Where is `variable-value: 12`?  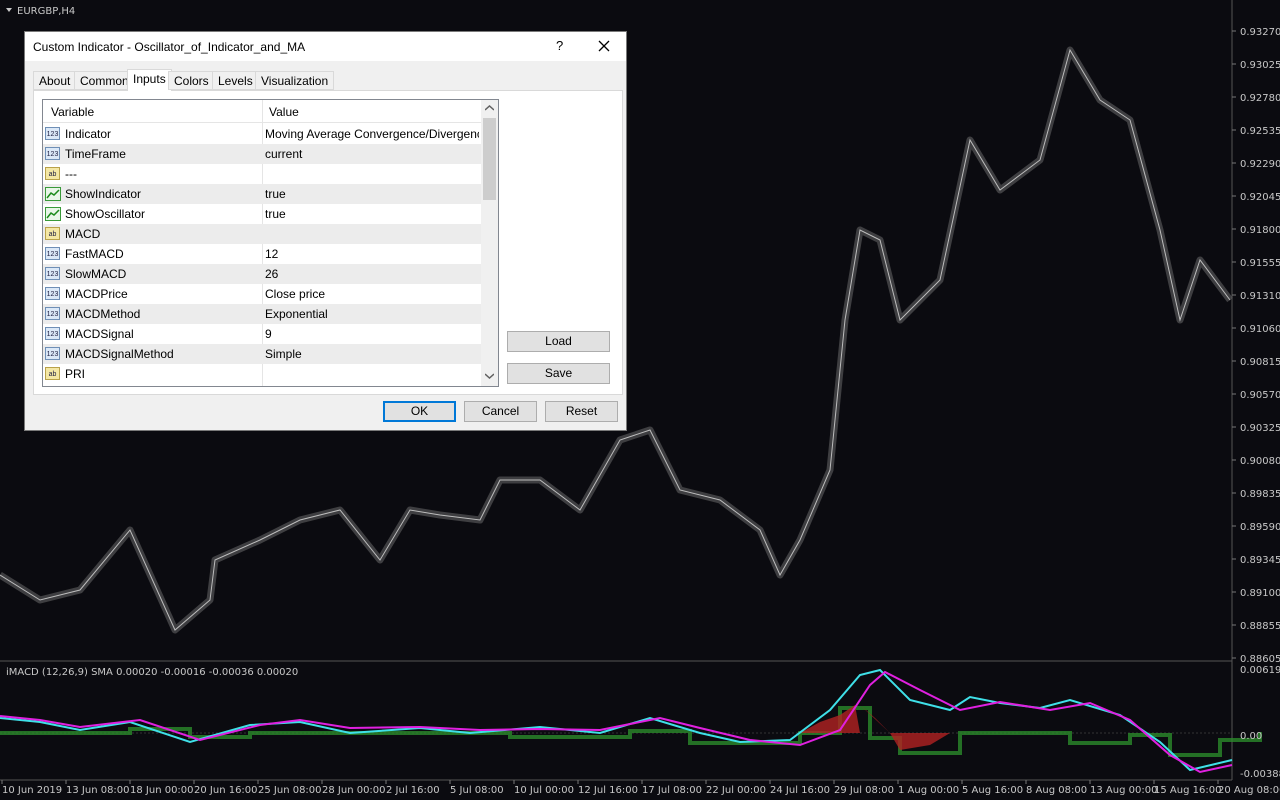
variable-value: 12 is located at coordinates (272, 254).